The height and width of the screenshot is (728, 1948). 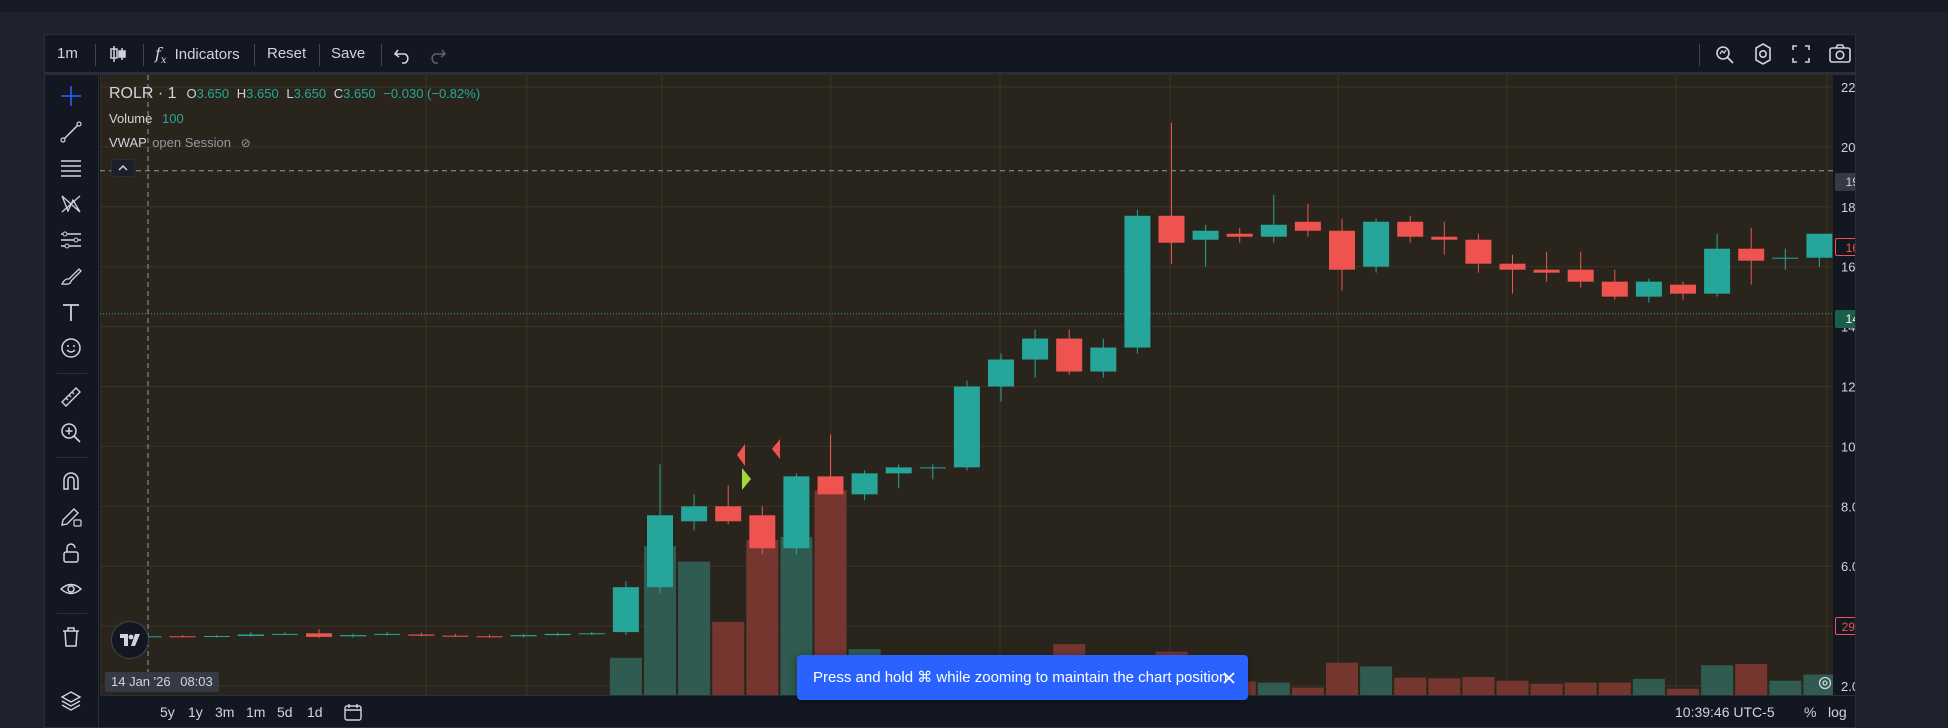 What do you see at coordinates (1725, 54) in the screenshot?
I see `quick-search-button` at bounding box center [1725, 54].